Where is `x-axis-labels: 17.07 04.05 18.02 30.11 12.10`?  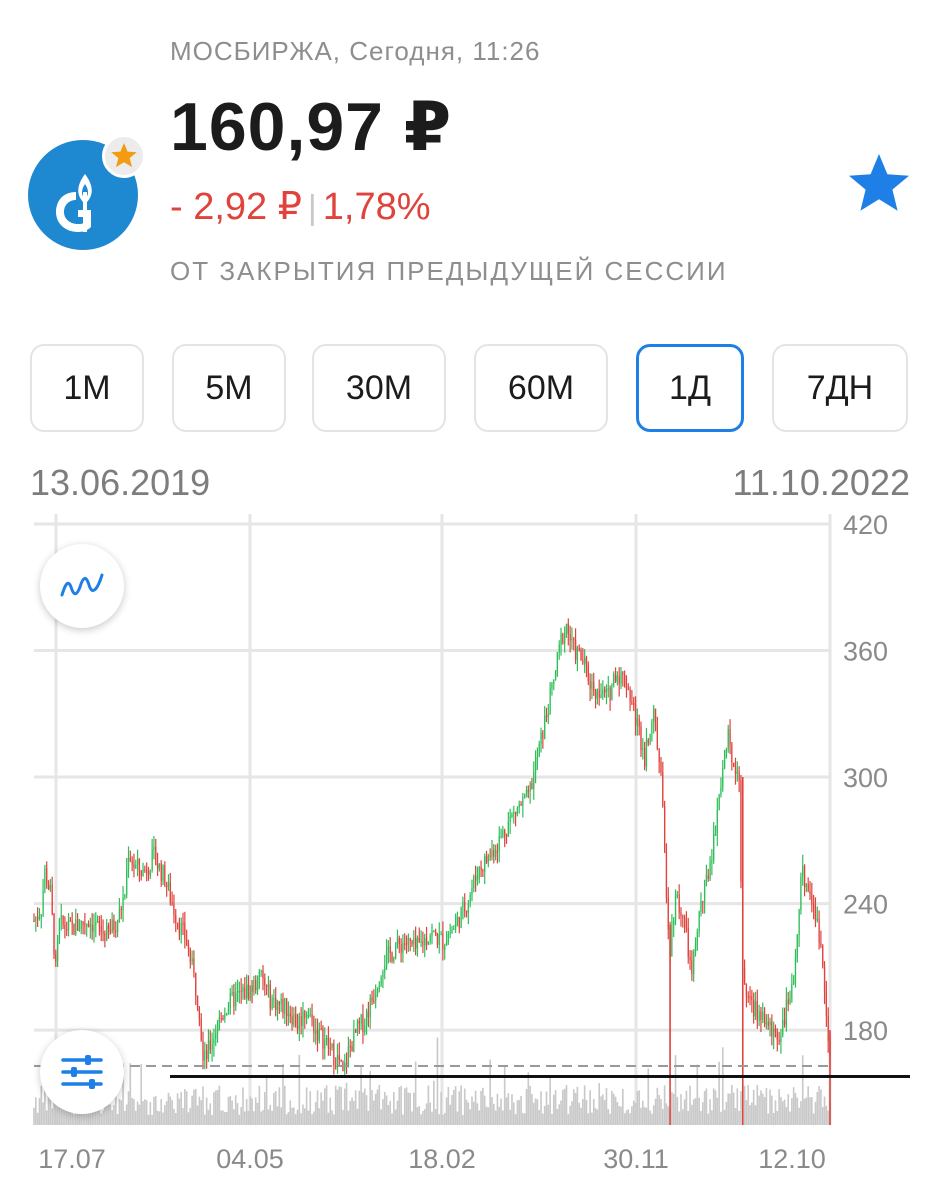
x-axis-labels: 17.07 04.05 18.02 30.11 12.10 is located at coordinates (432, 1159).